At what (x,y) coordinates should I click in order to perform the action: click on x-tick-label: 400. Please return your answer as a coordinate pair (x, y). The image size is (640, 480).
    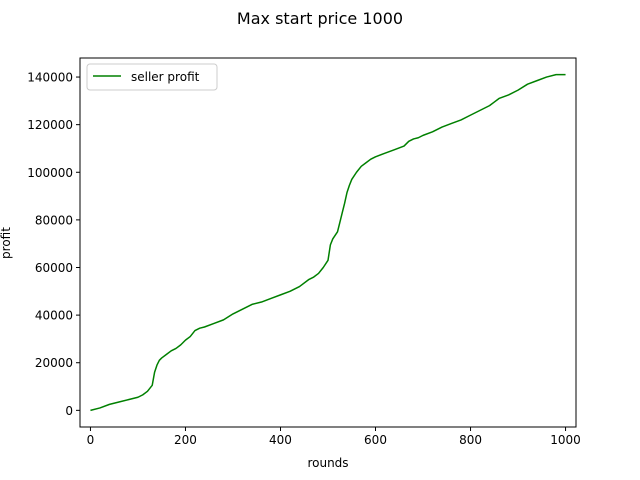
    Looking at the image, I should click on (280, 440).